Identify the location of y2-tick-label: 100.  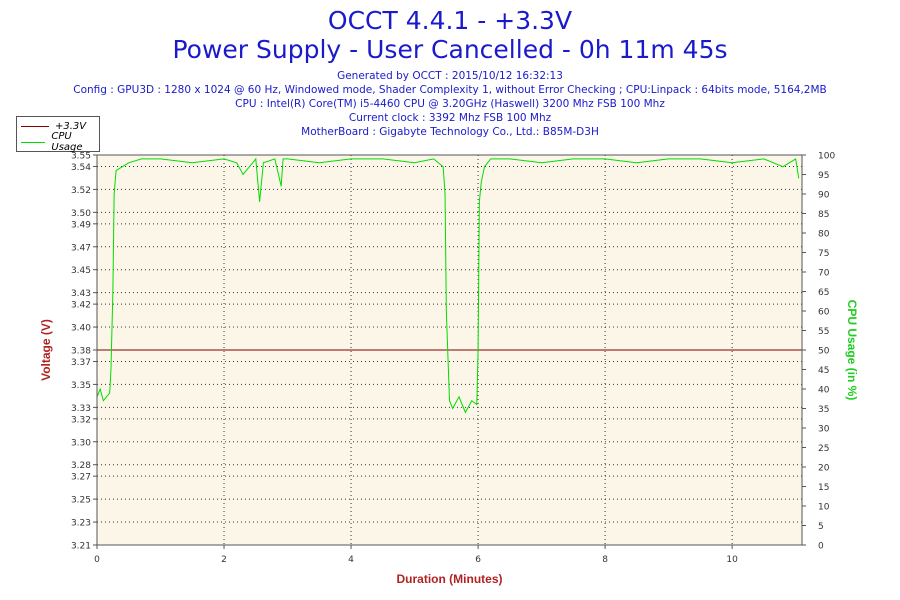
(826, 157).